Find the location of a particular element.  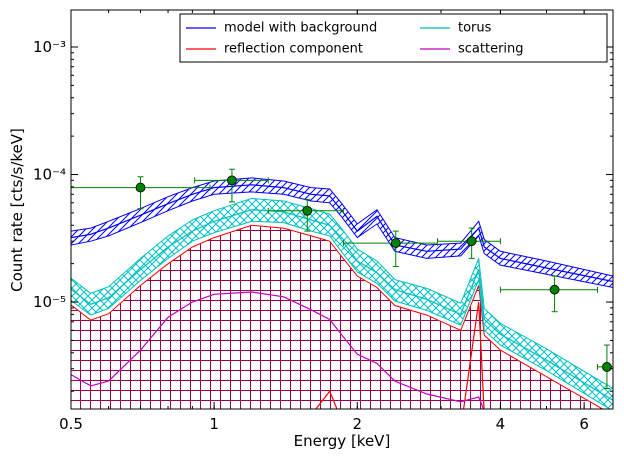

x-axis-label: Energy [keV] is located at coordinates (342, 441).